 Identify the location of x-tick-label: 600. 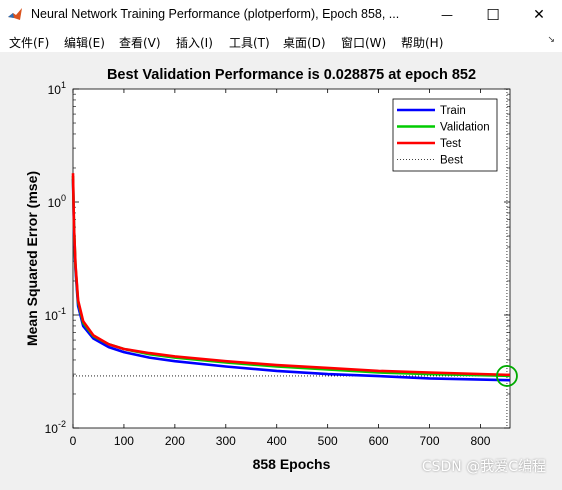
(379, 441).